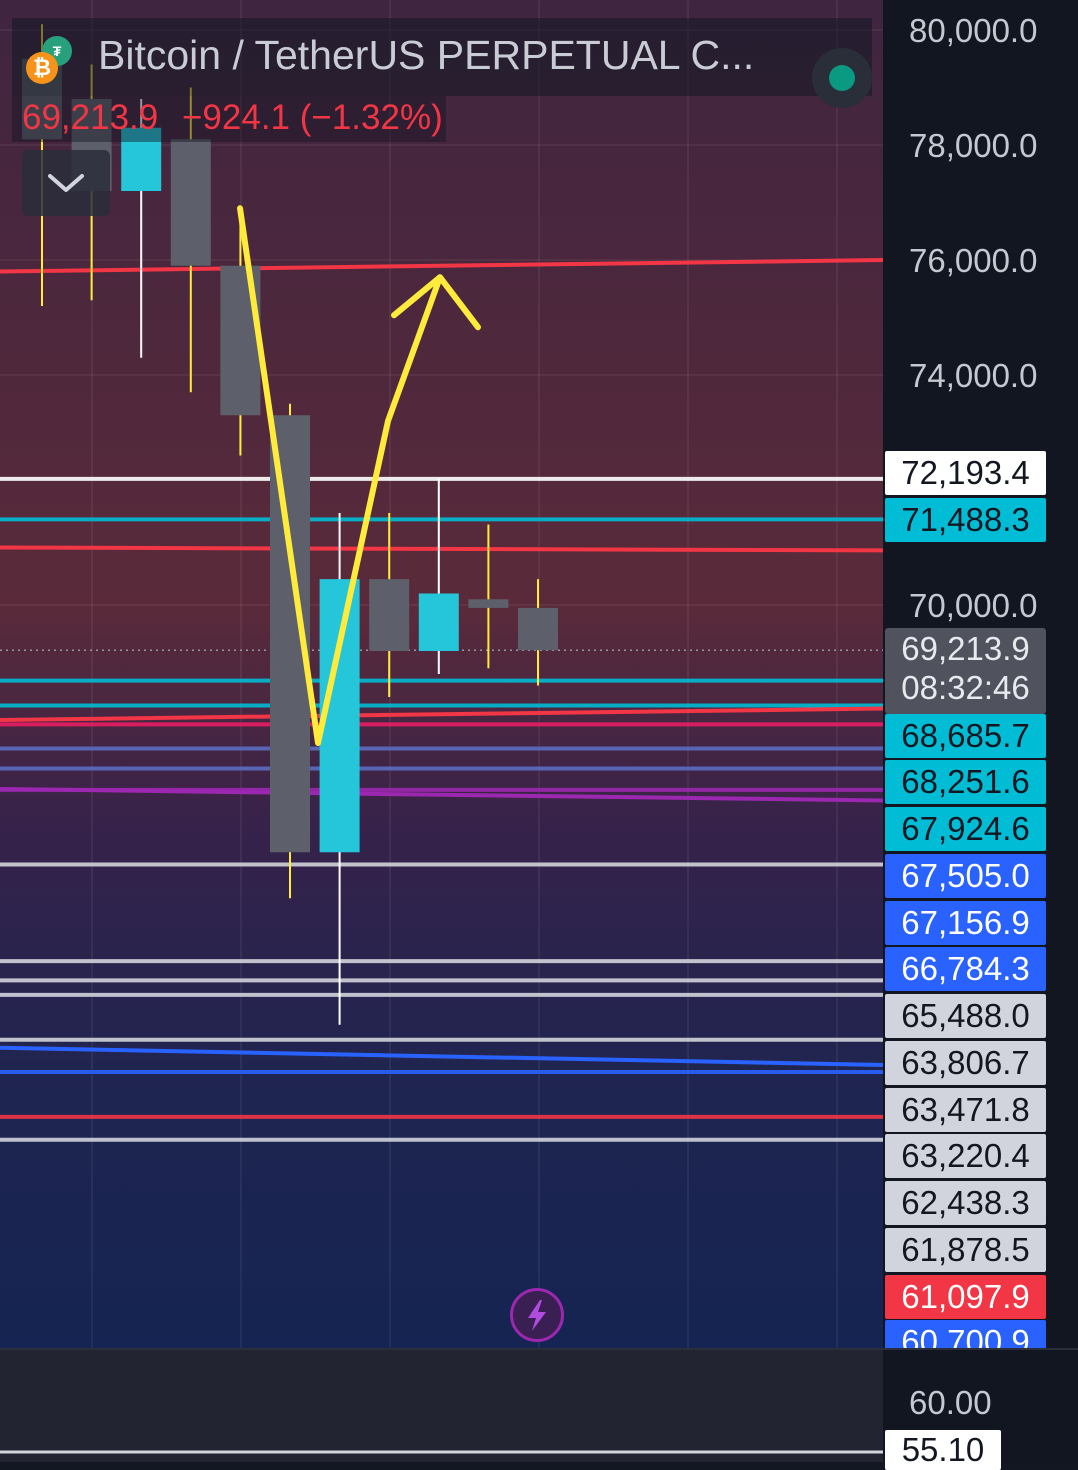 Image resolution: width=1078 pixels, height=1470 pixels. I want to click on axis-tick: 80,000.0, so click(973, 30).